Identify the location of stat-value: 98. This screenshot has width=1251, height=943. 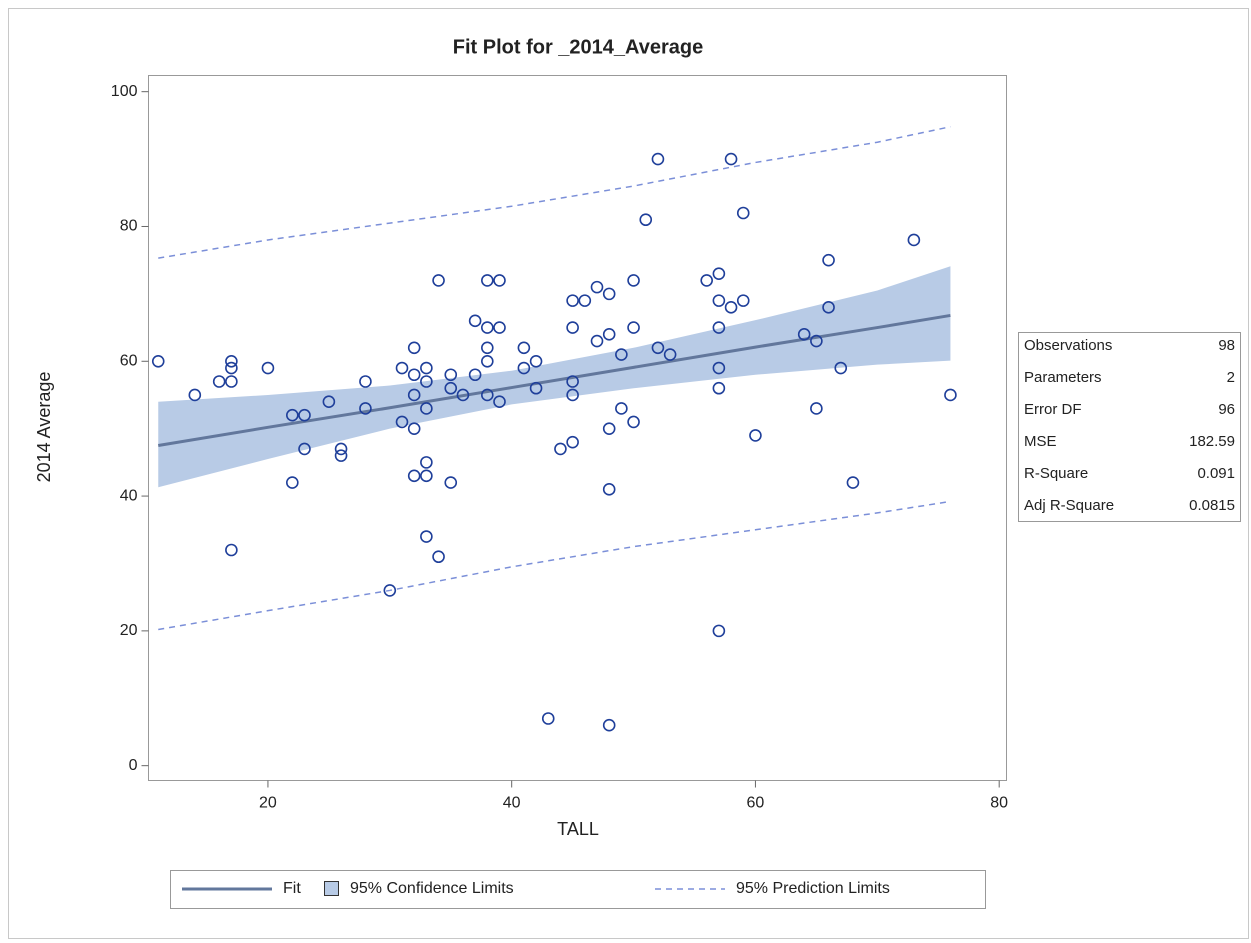
(1226, 345).